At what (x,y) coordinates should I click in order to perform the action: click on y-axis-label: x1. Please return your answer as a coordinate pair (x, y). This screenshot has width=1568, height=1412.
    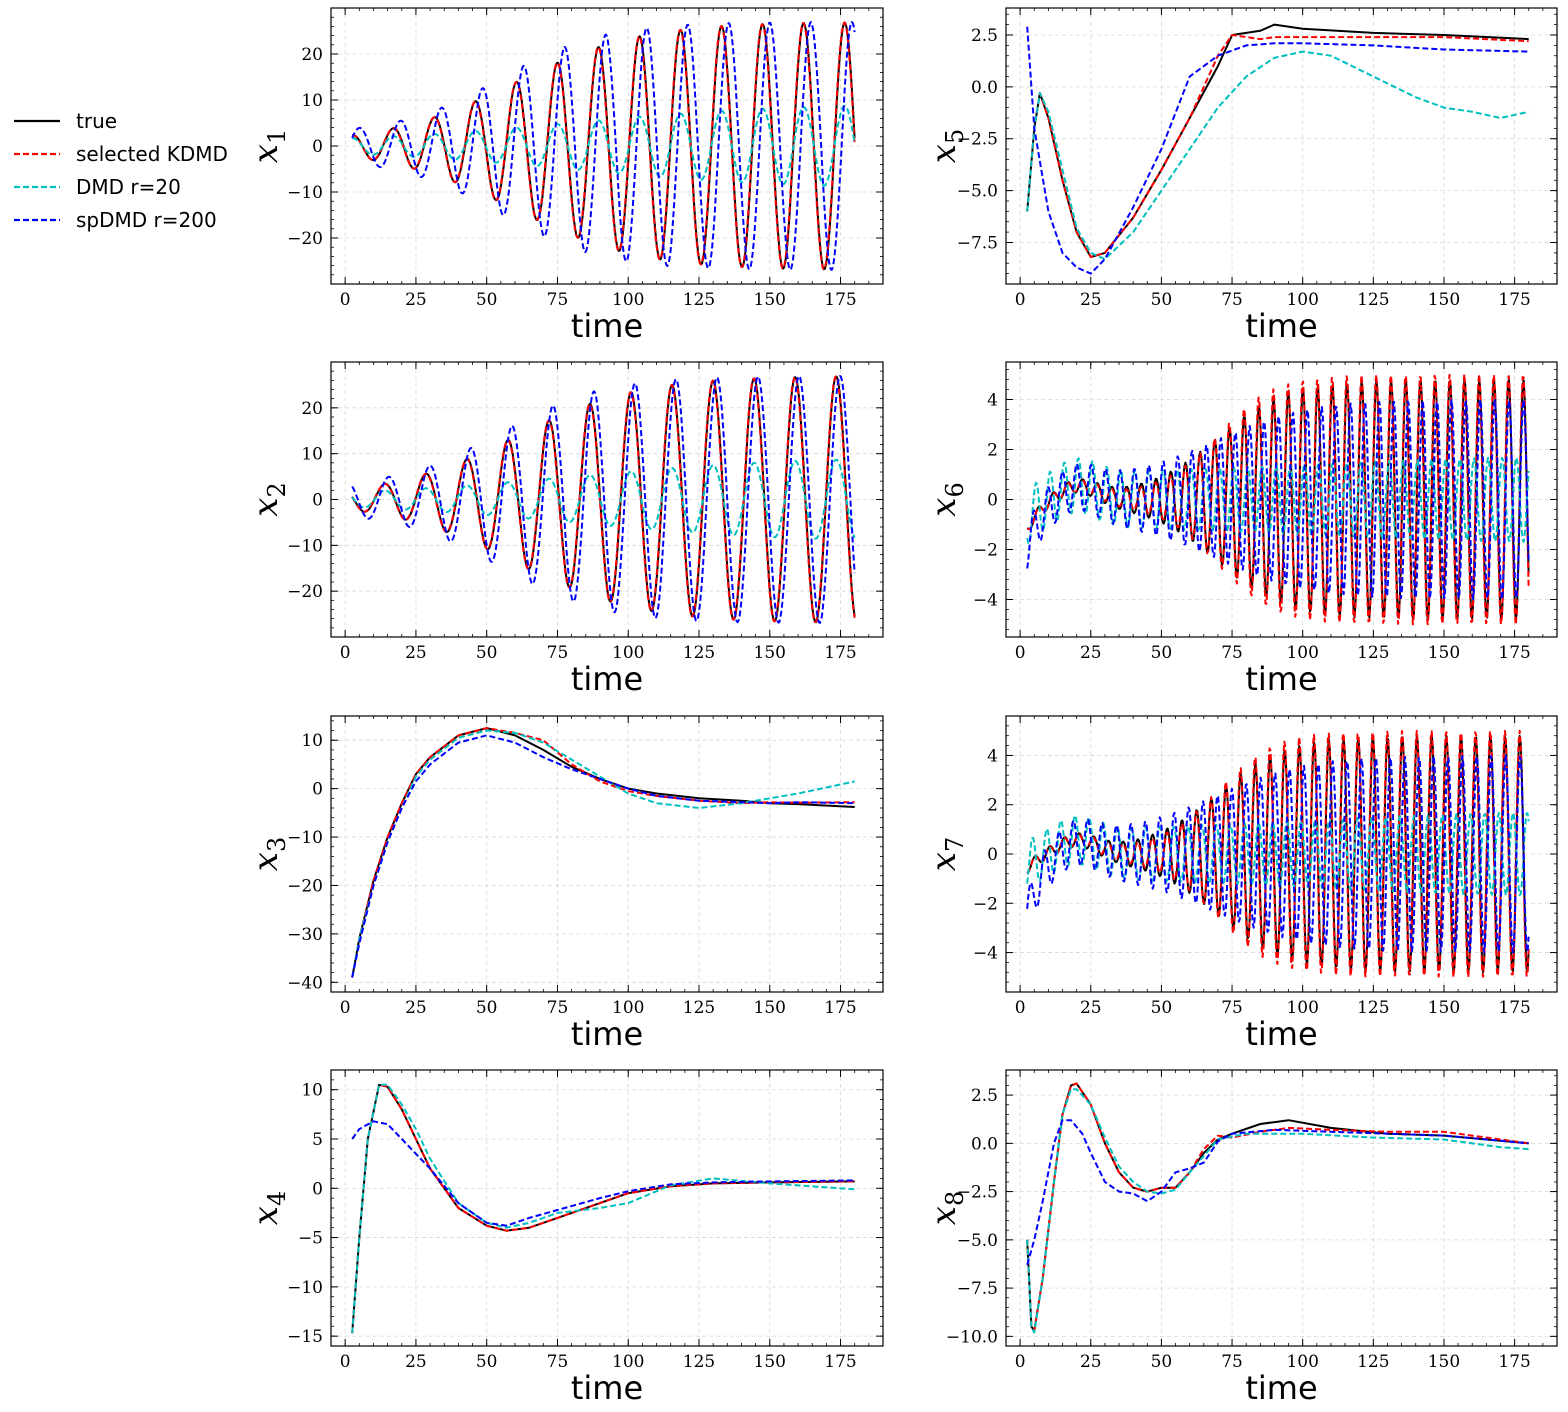
    Looking at the image, I should click on (268, 146).